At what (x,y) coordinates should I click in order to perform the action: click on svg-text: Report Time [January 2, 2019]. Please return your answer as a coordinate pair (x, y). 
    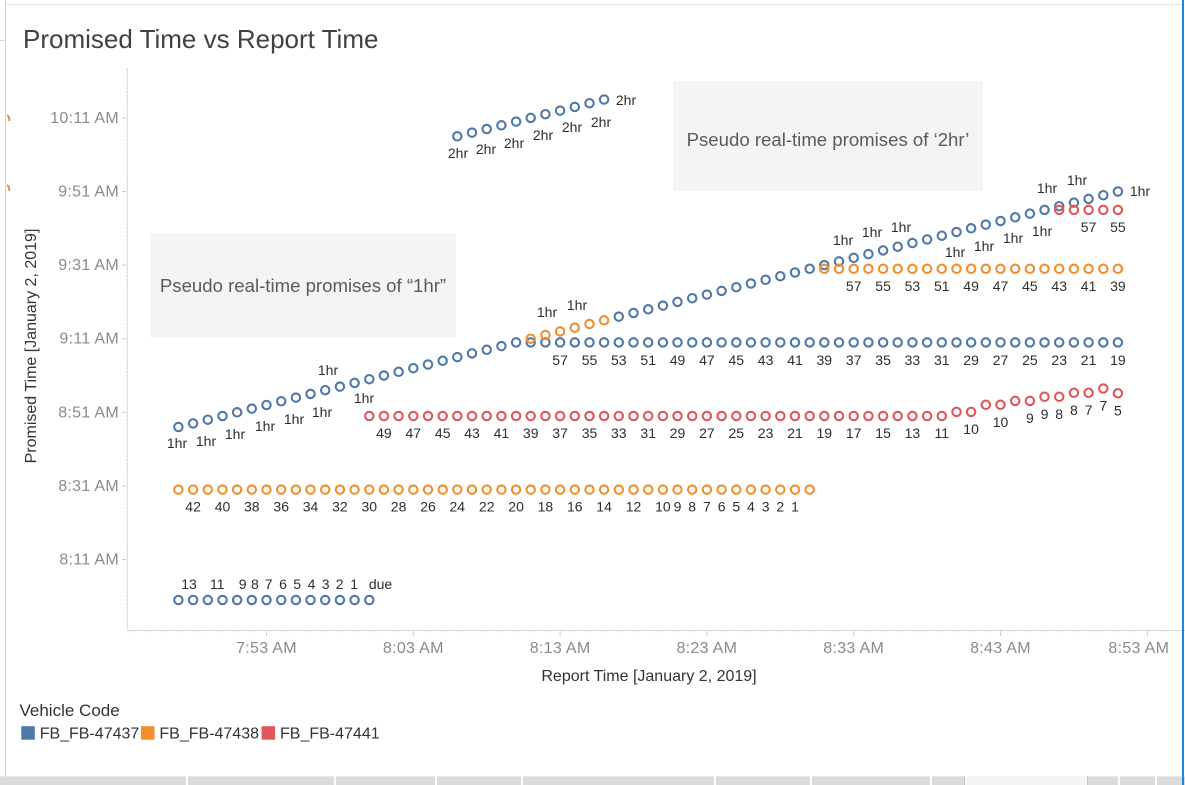
    Looking at the image, I should click on (648, 676).